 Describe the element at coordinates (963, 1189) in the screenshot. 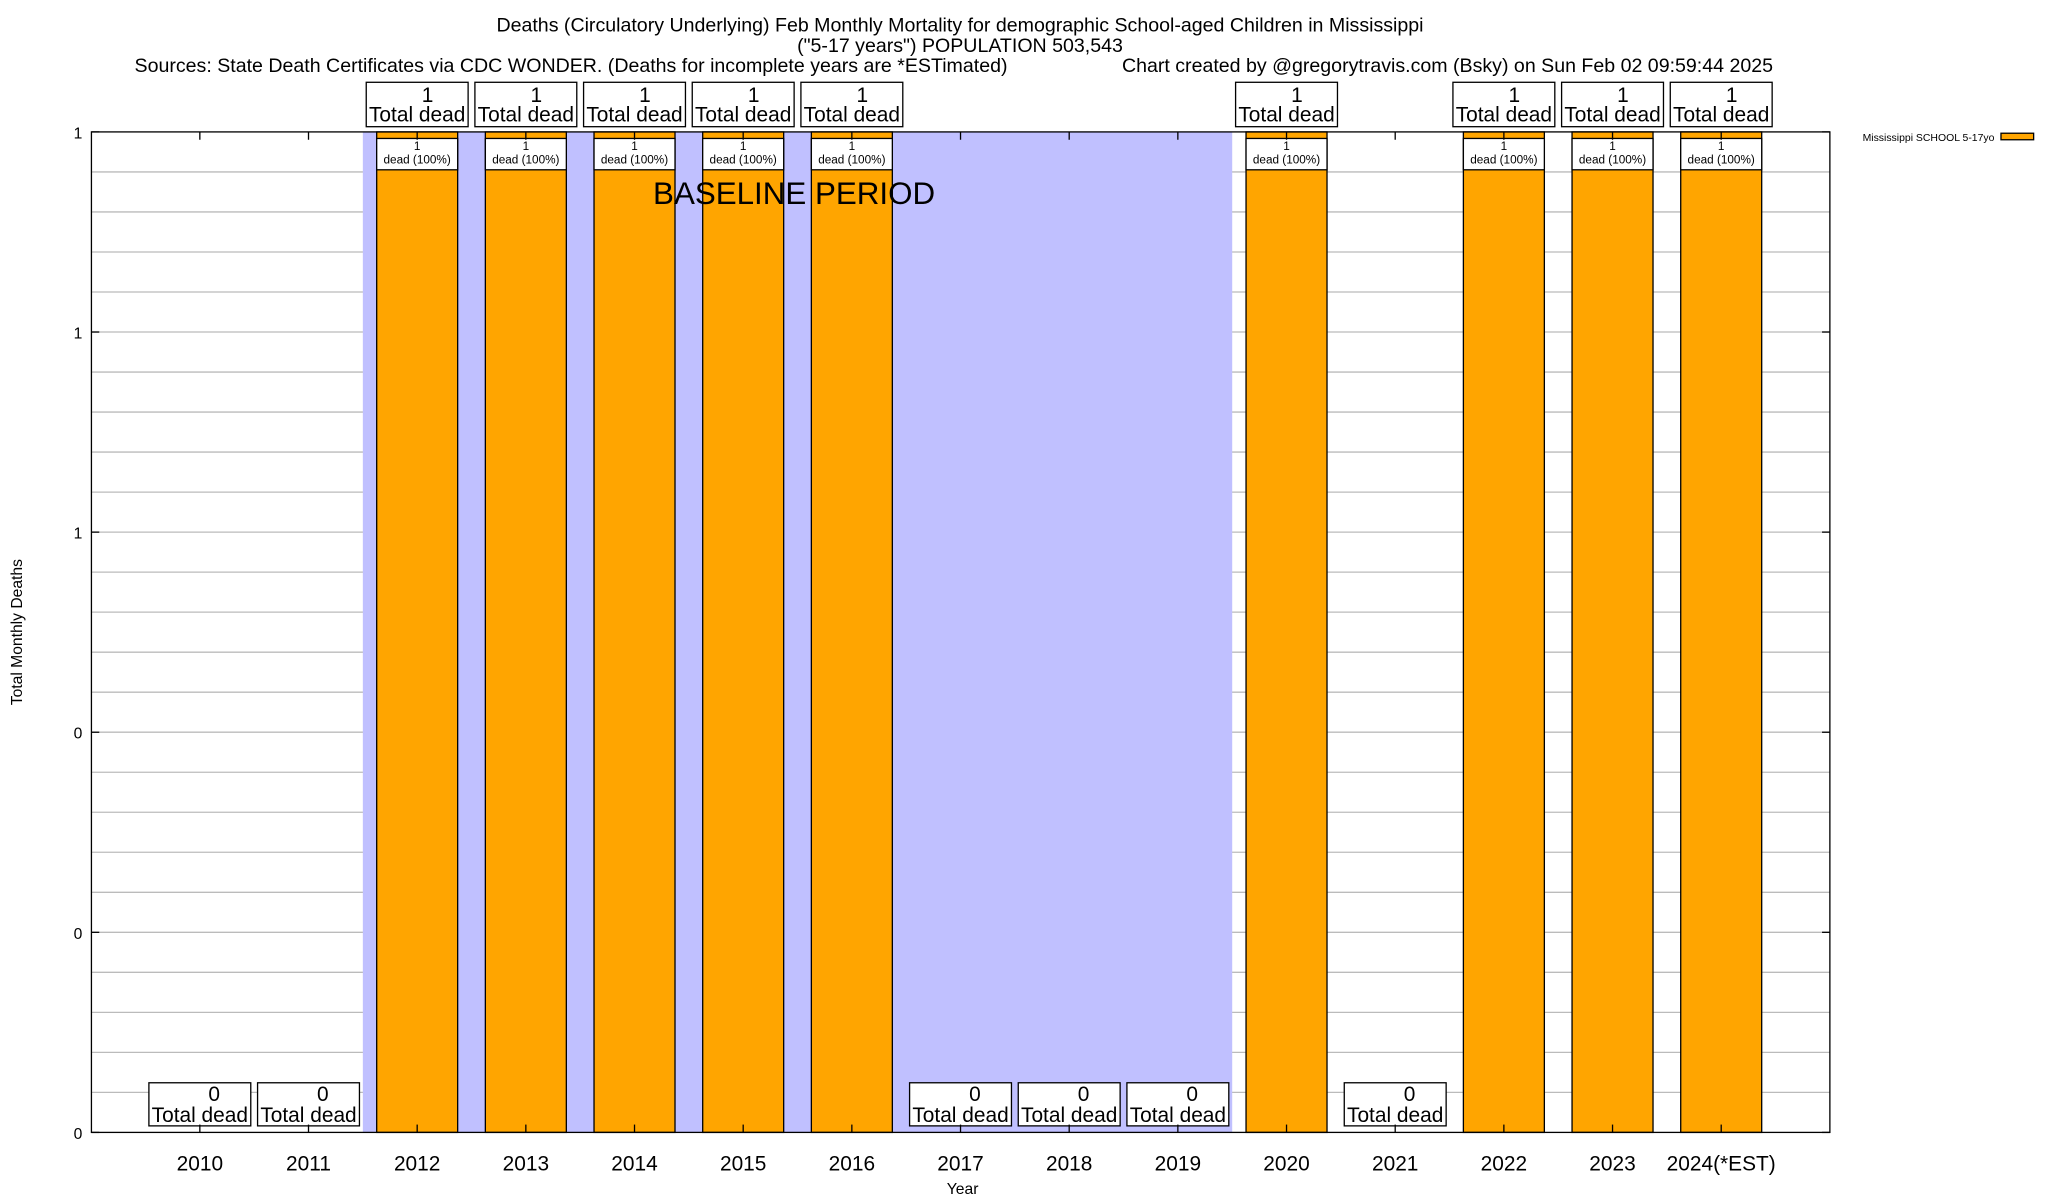

I see `x-axis-label: Year` at that location.